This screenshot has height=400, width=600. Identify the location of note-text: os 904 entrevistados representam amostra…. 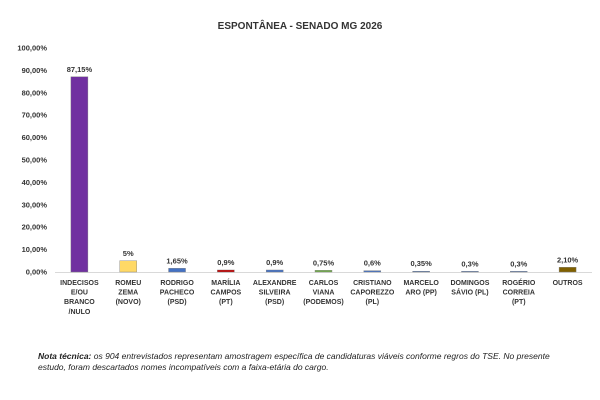
(294, 361).